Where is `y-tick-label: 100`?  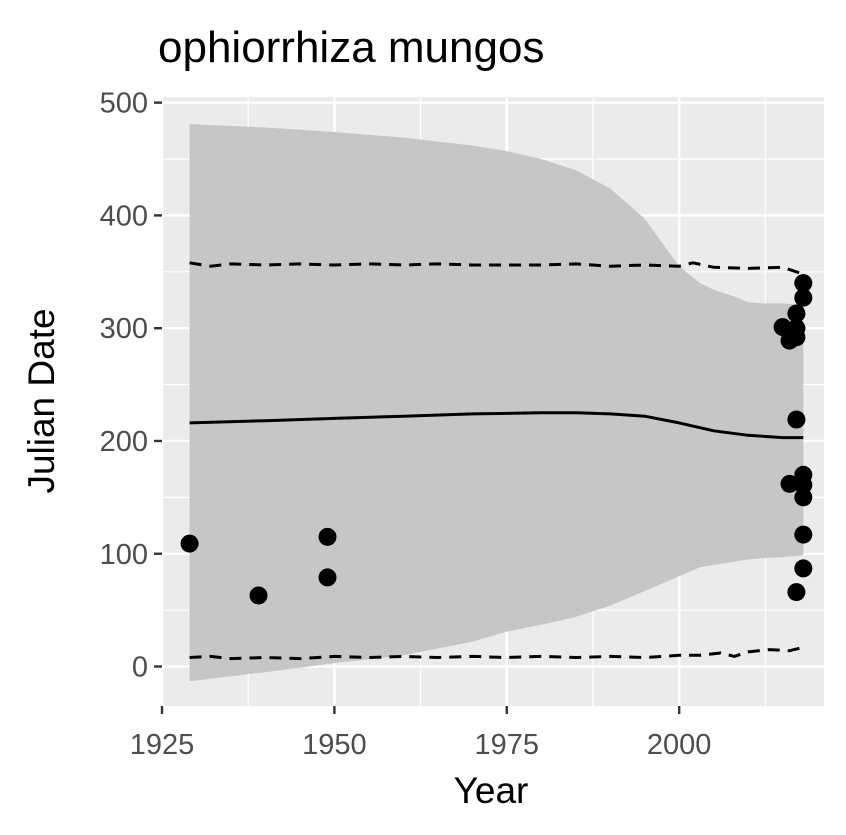
y-tick-label: 100 is located at coordinates (124, 555).